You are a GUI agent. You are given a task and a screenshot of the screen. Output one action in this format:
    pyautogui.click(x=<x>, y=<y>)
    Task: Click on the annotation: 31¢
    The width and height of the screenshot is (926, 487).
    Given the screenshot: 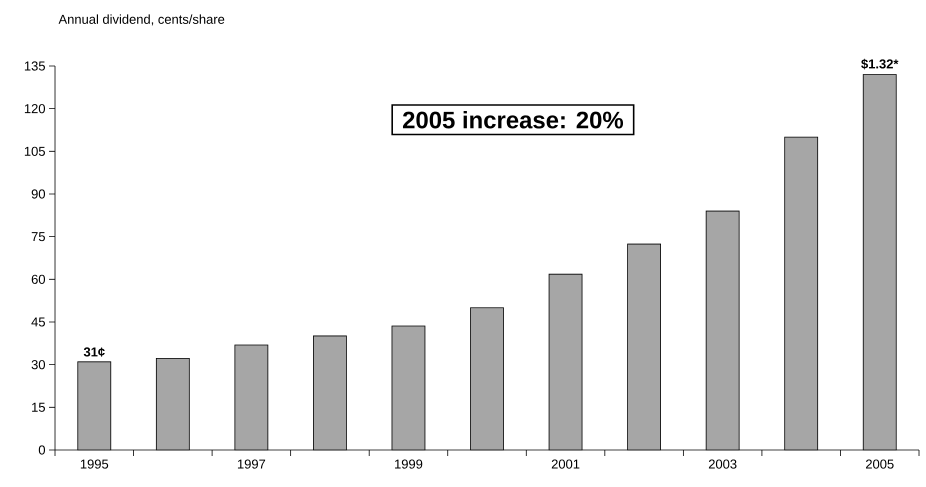 What is the action you would take?
    pyautogui.click(x=94, y=352)
    